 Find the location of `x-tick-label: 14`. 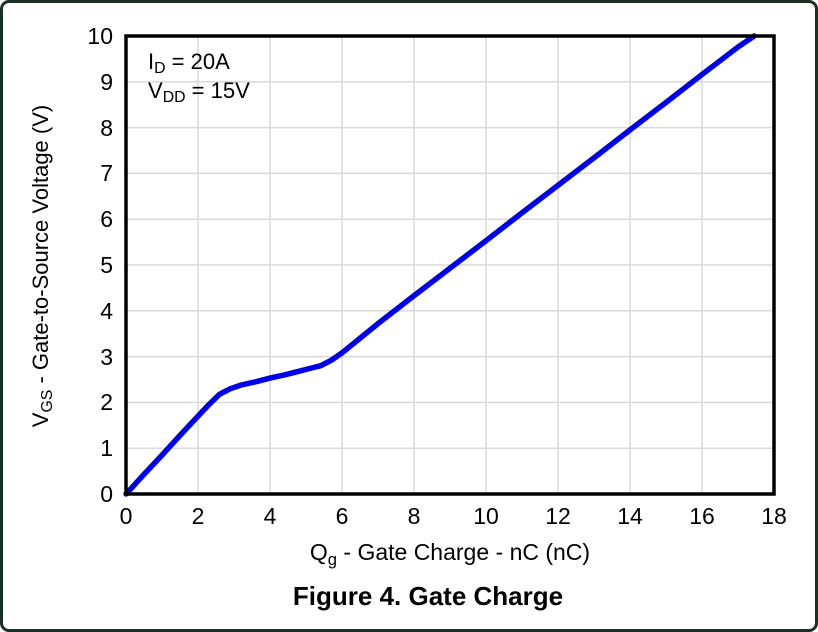

x-tick-label: 14 is located at coordinates (630, 516).